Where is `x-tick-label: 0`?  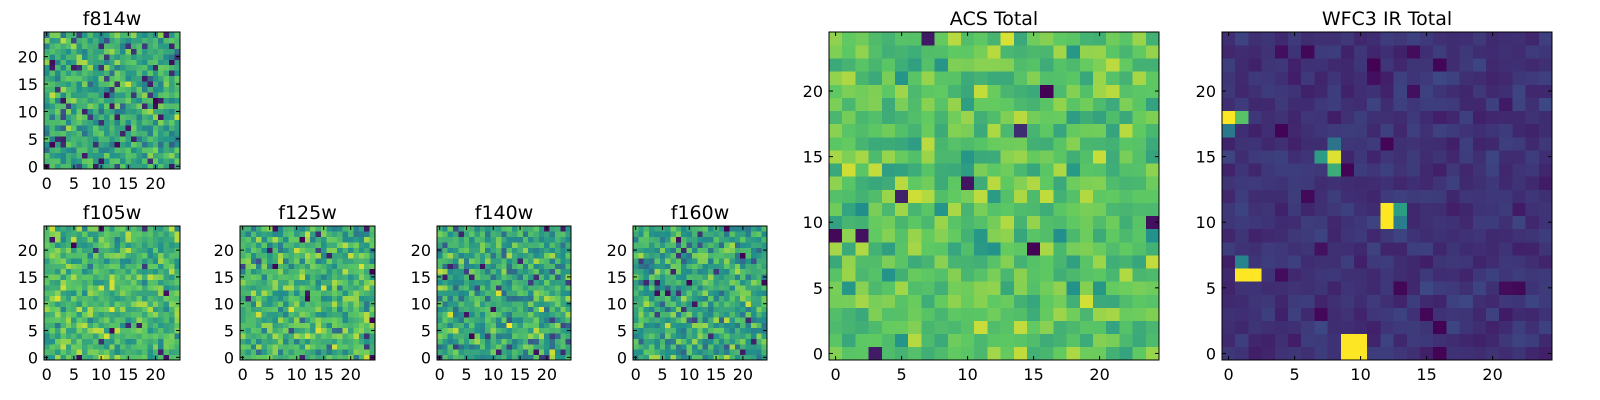
x-tick-label: 0 is located at coordinates (243, 374).